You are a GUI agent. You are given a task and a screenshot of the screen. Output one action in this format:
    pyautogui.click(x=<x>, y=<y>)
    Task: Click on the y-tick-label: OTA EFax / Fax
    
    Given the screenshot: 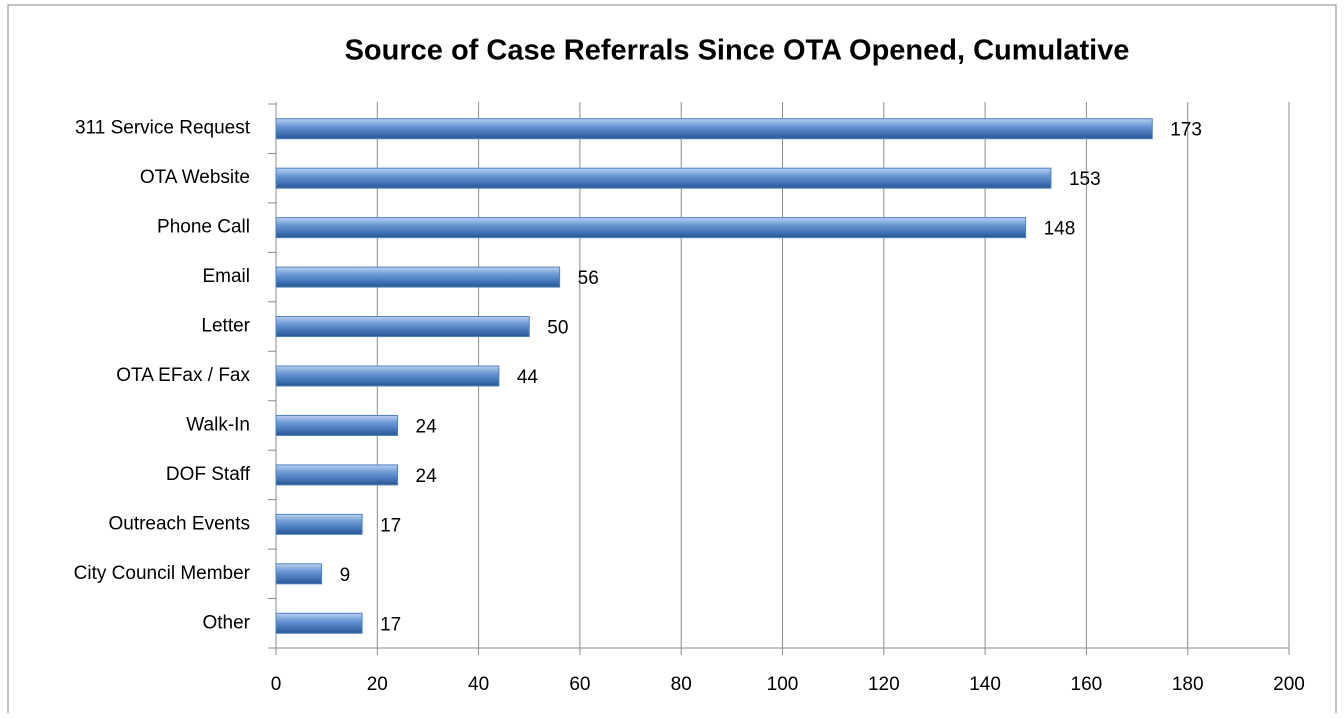 What is the action you would take?
    pyautogui.click(x=183, y=375)
    